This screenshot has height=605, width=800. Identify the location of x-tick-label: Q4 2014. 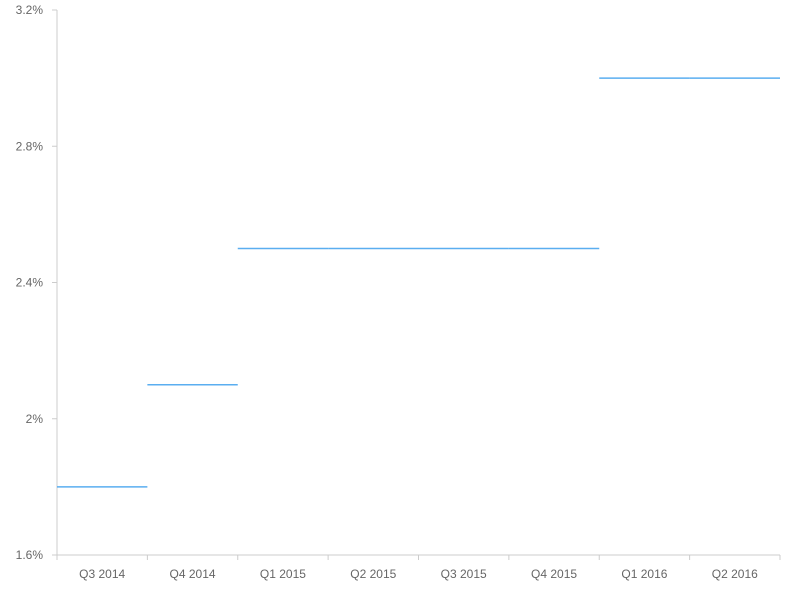
(193, 574).